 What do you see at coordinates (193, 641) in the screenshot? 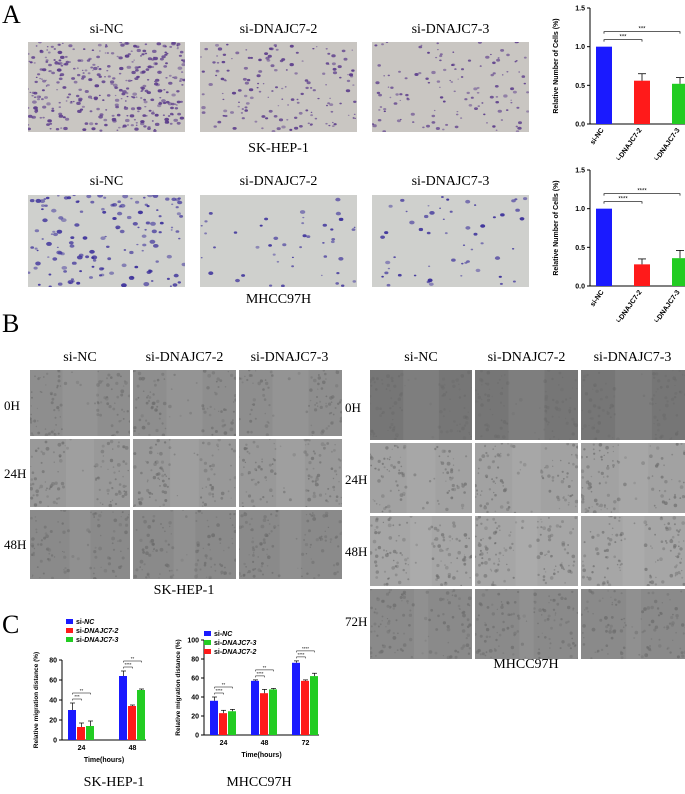
I see `y-tick-label: 100` at bounding box center [193, 641].